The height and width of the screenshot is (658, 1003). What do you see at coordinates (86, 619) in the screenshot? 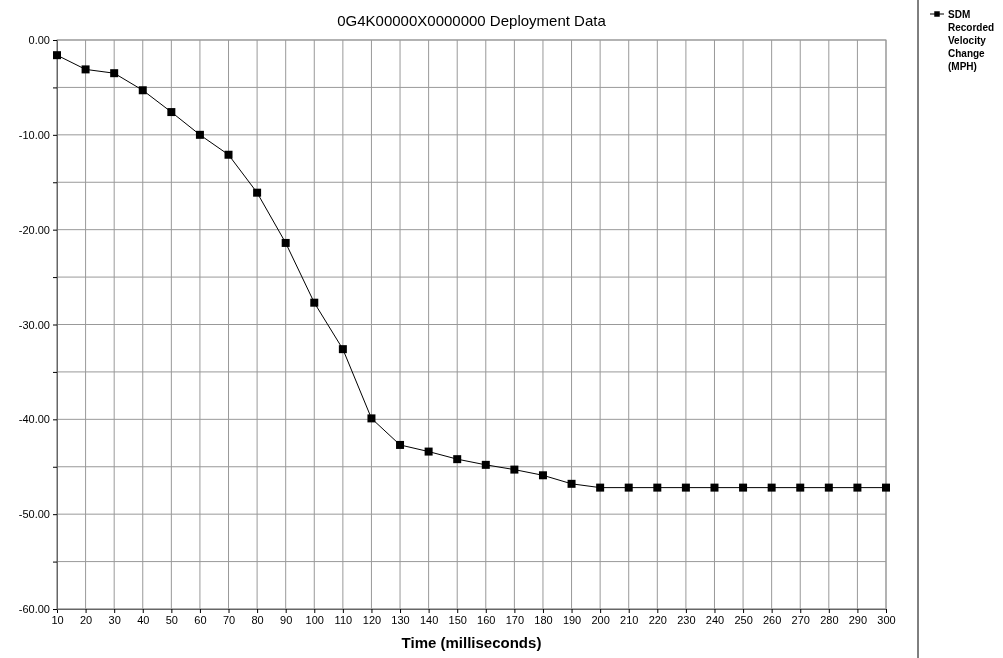
I see `x-tick-label: 20` at bounding box center [86, 619].